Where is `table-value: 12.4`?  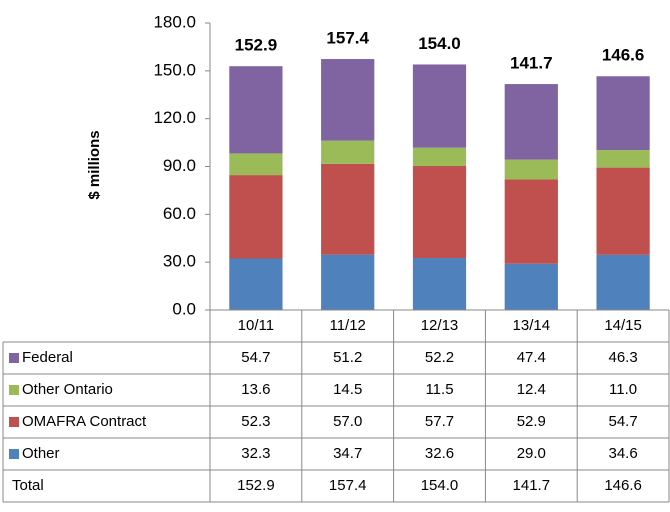 table-value: 12.4 is located at coordinates (531, 389).